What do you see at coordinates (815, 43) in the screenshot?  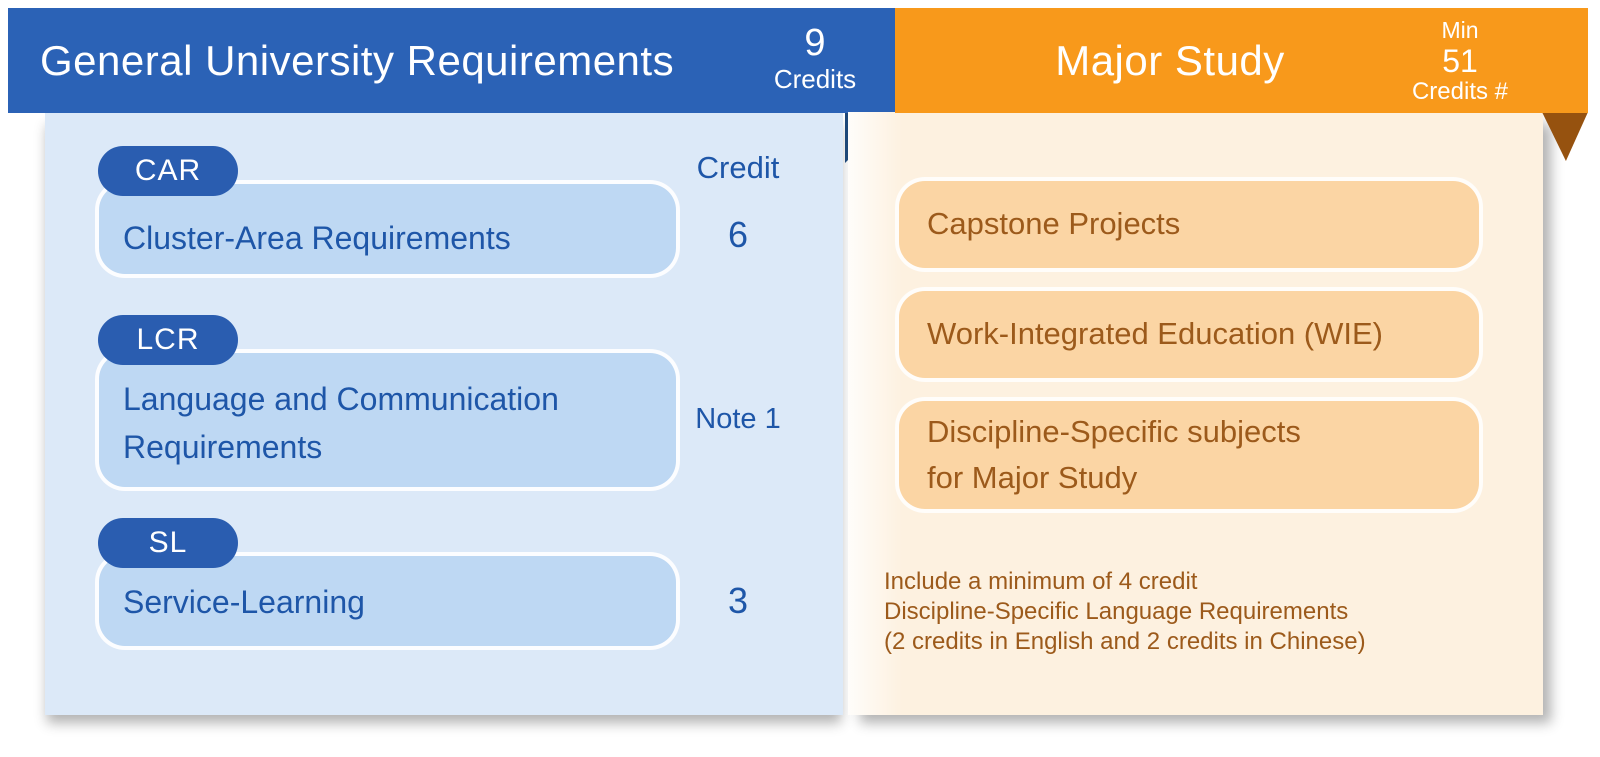 I see `general-credits-value: 9` at bounding box center [815, 43].